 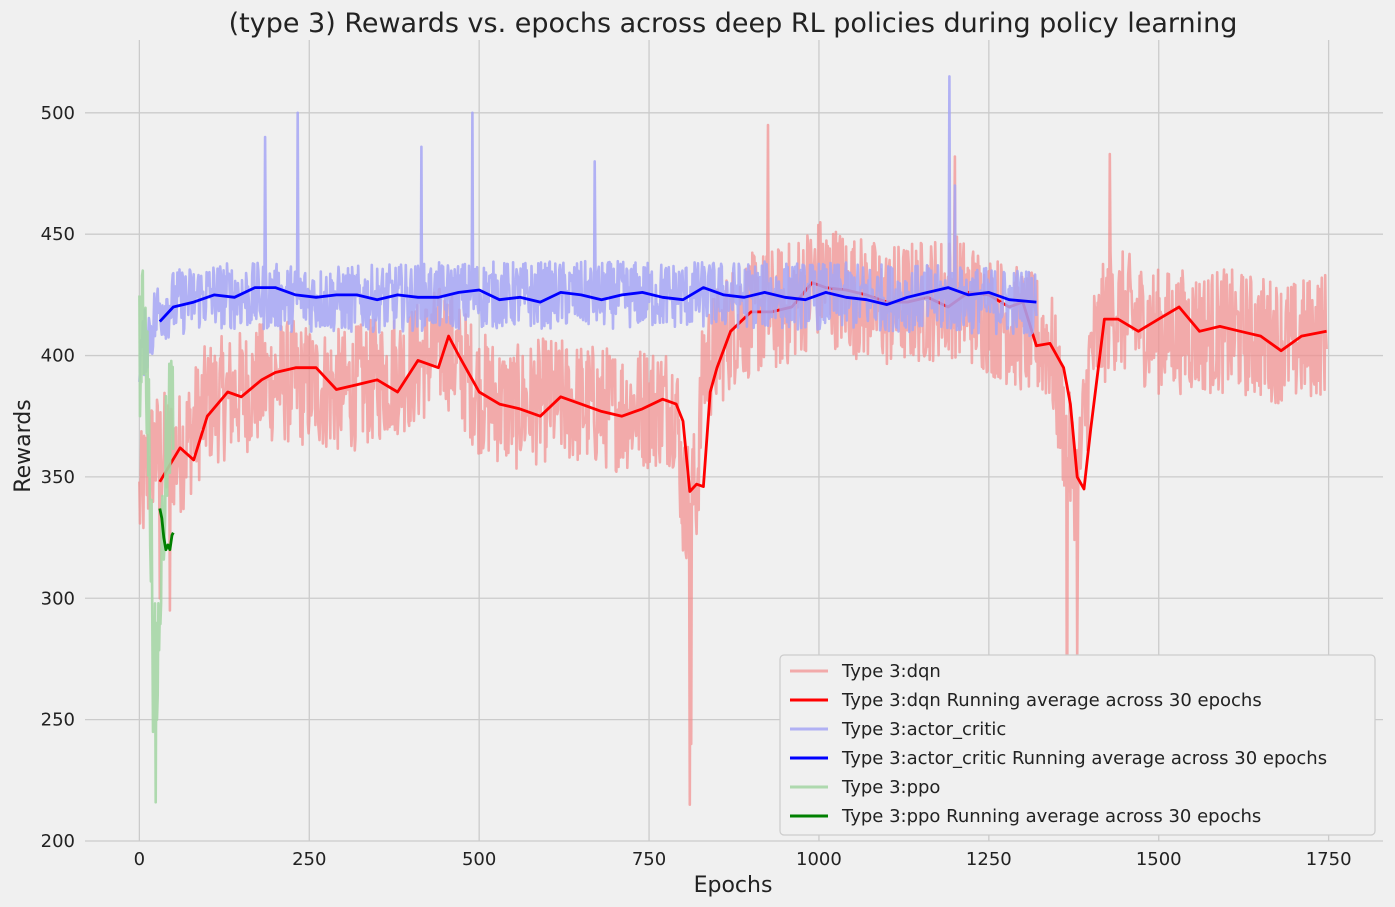 What do you see at coordinates (139, 859) in the screenshot?
I see `x-tick-label: 0` at bounding box center [139, 859].